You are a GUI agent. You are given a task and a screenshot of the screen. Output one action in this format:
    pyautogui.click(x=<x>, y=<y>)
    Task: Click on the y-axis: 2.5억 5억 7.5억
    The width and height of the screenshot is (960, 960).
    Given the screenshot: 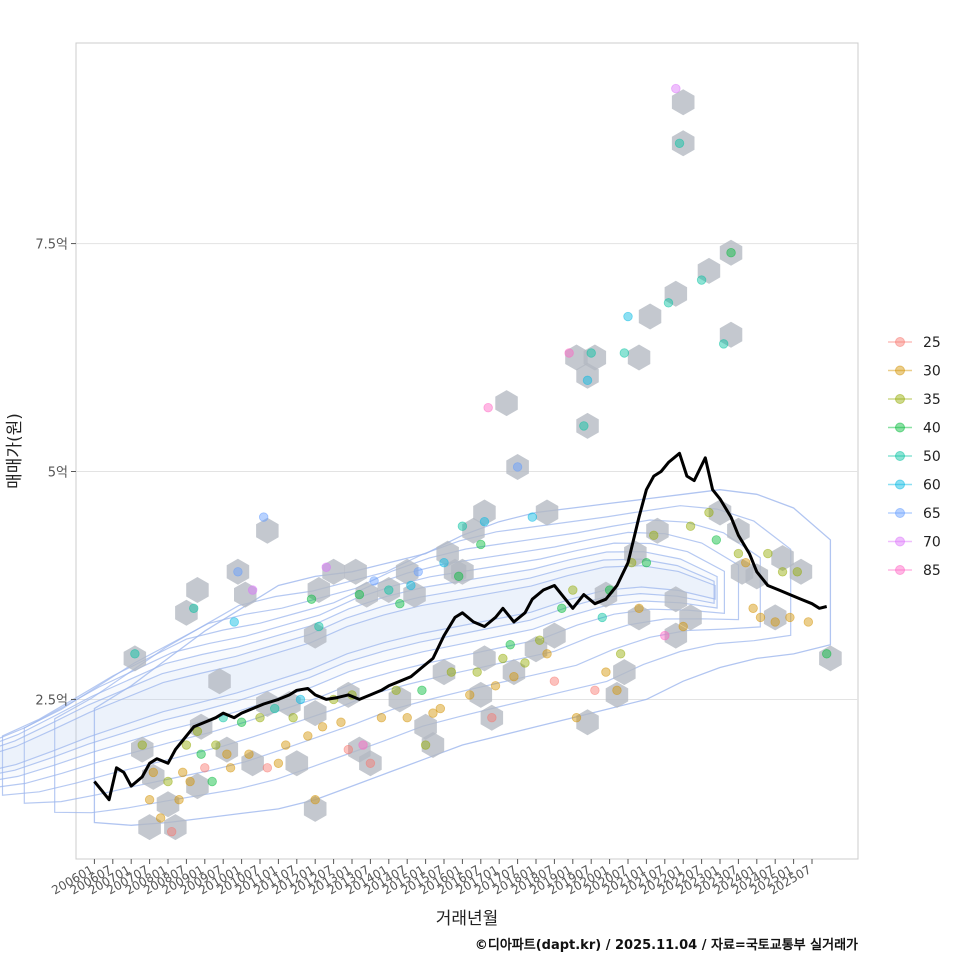 What is the action you would take?
    pyautogui.click(x=55, y=473)
    